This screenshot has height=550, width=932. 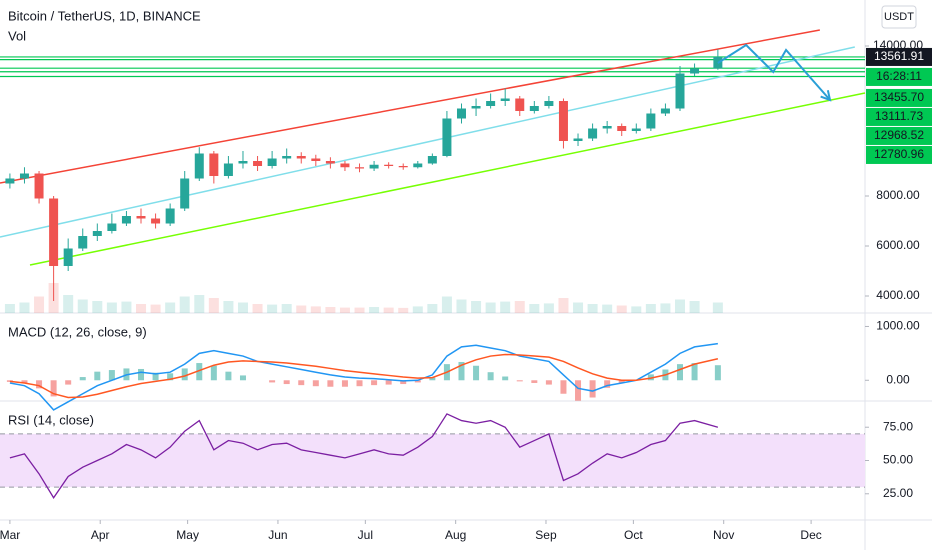 I want to click on rsi-line, so click(x=364, y=456).